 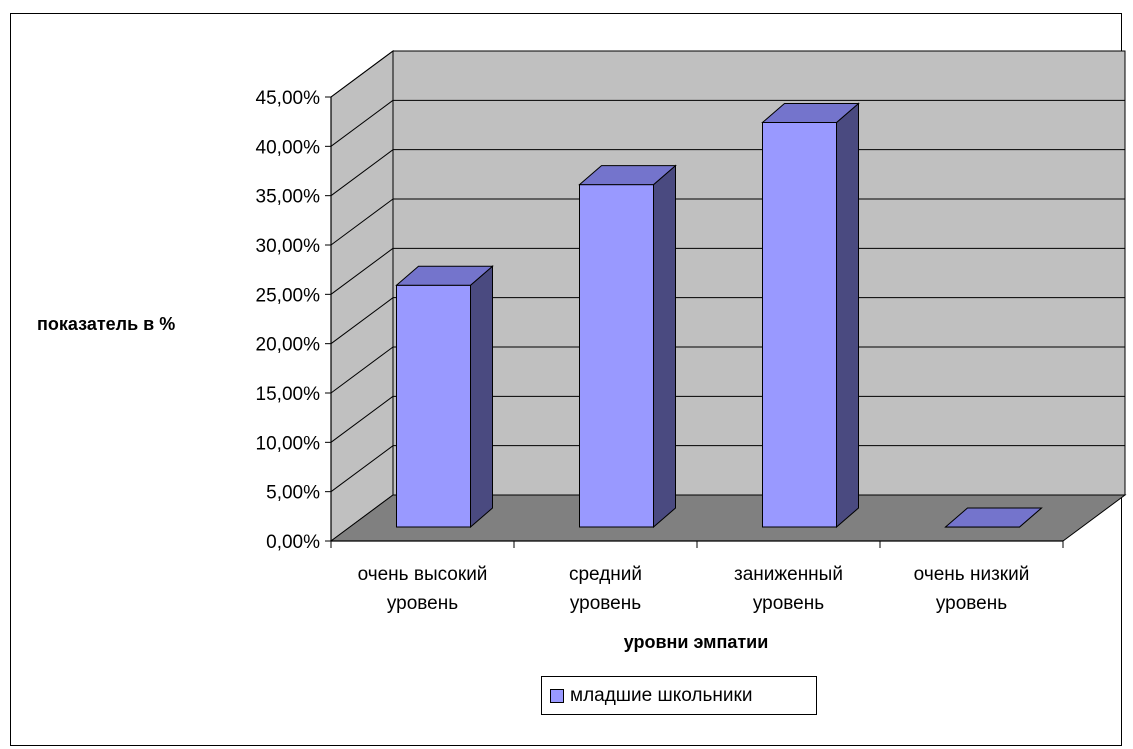 What do you see at coordinates (696, 642) in the screenshot?
I see `x-axis-title: уровни эмпатии` at bounding box center [696, 642].